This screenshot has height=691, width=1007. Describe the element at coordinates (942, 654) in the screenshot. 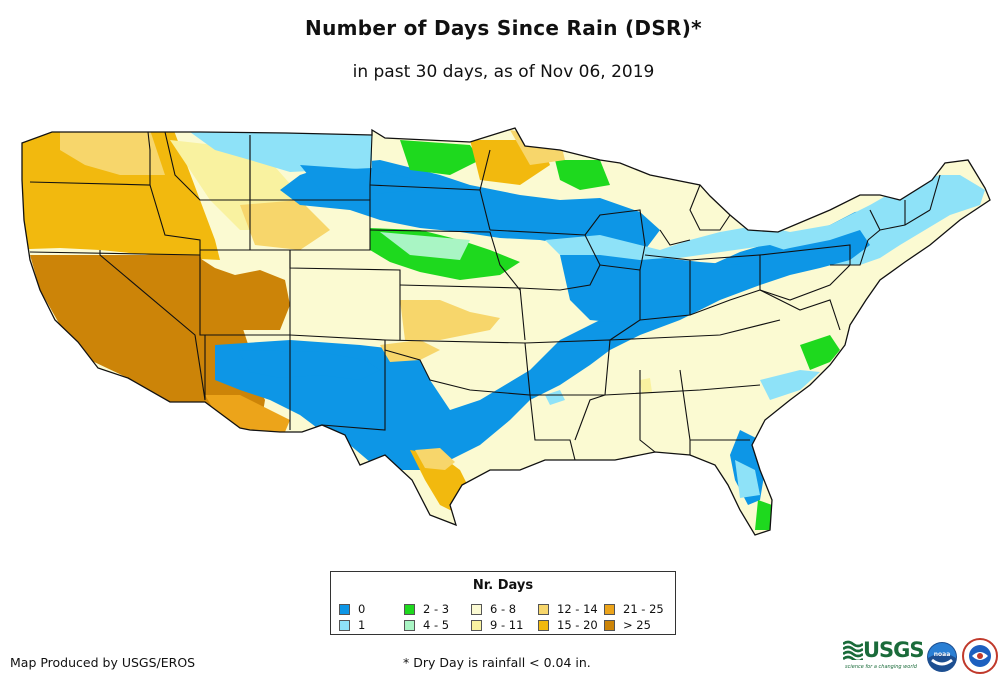

I see `noaa-wordmark: noaa` at that location.